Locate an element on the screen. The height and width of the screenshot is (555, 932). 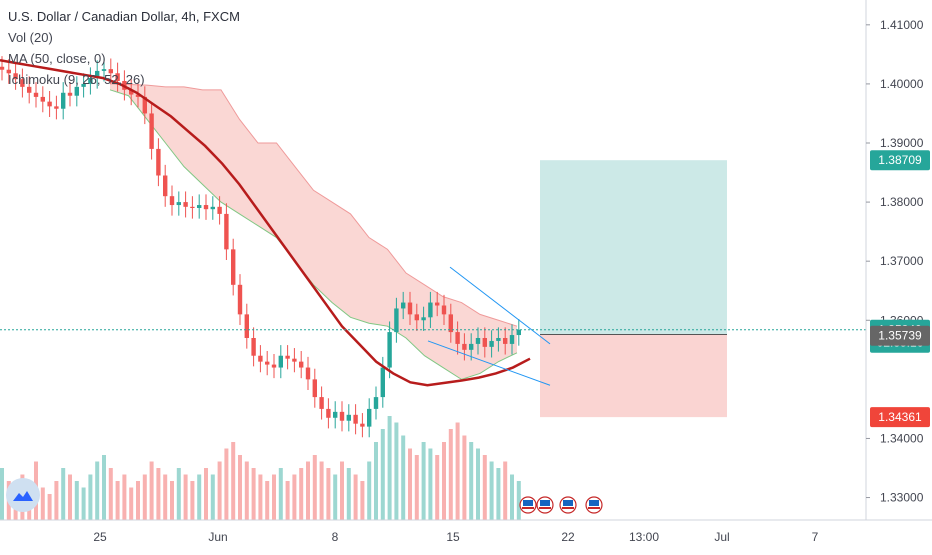
price-badge-target is located at coordinates (900, 160).